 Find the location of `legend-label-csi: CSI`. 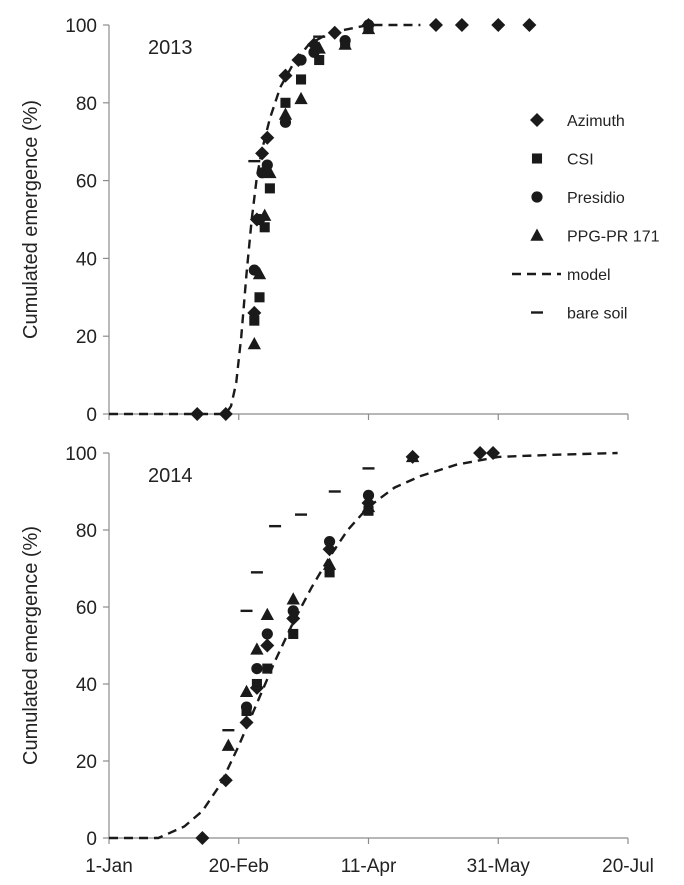

legend-label-csi: CSI is located at coordinates (580, 160).